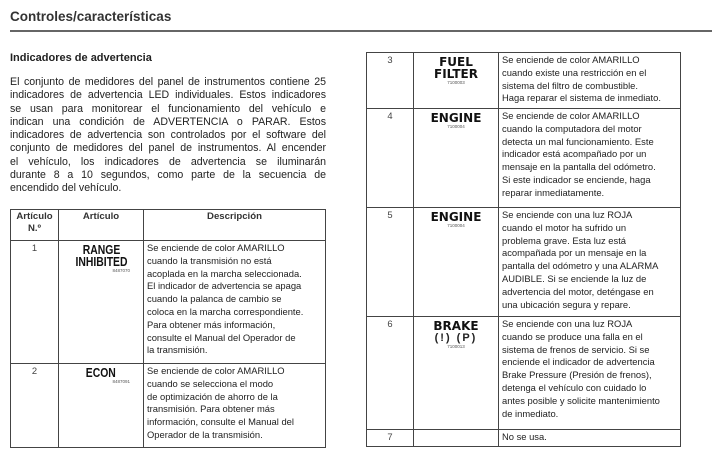  I want to click on description-line: sistema de frenos de servicio. Si se, so click(576, 349).